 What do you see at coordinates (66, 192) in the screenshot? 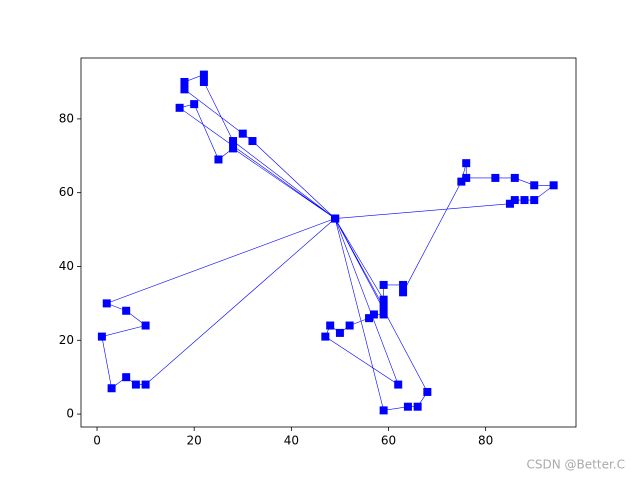
I see `y-tick-label: 60` at bounding box center [66, 192].